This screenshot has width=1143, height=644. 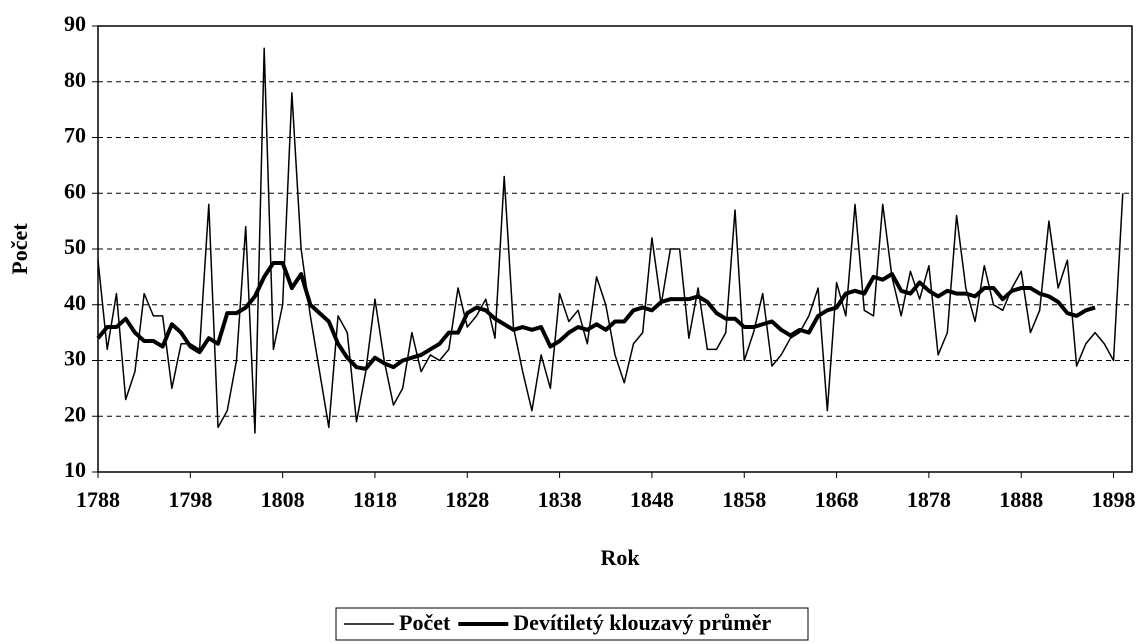 What do you see at coordinates (75, 23) in the screenshot?
I see `y-tick-label: 90` at bounding box center [75, 23].